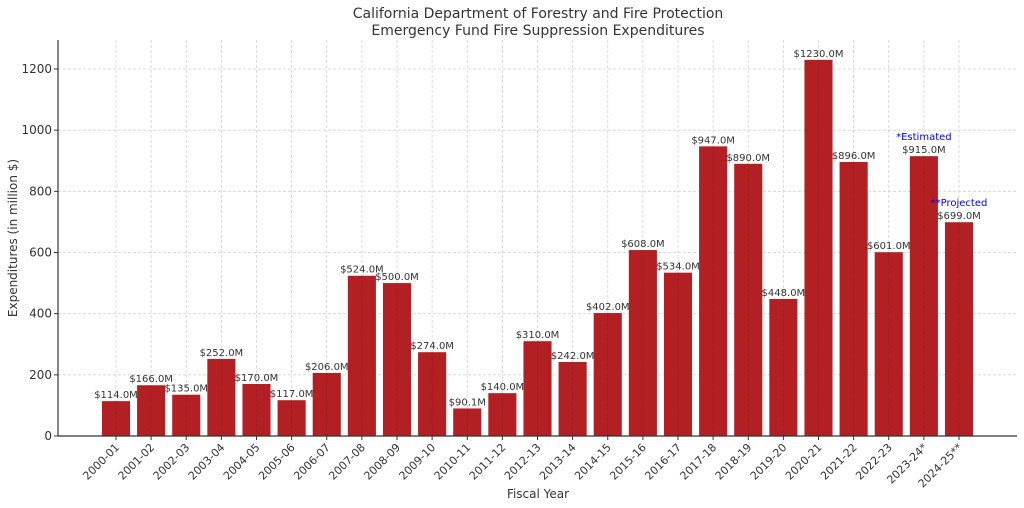 The height and width of the screenshot is (508, 1024). I want to click on y-tick-label: 1000, so click(36, 130).